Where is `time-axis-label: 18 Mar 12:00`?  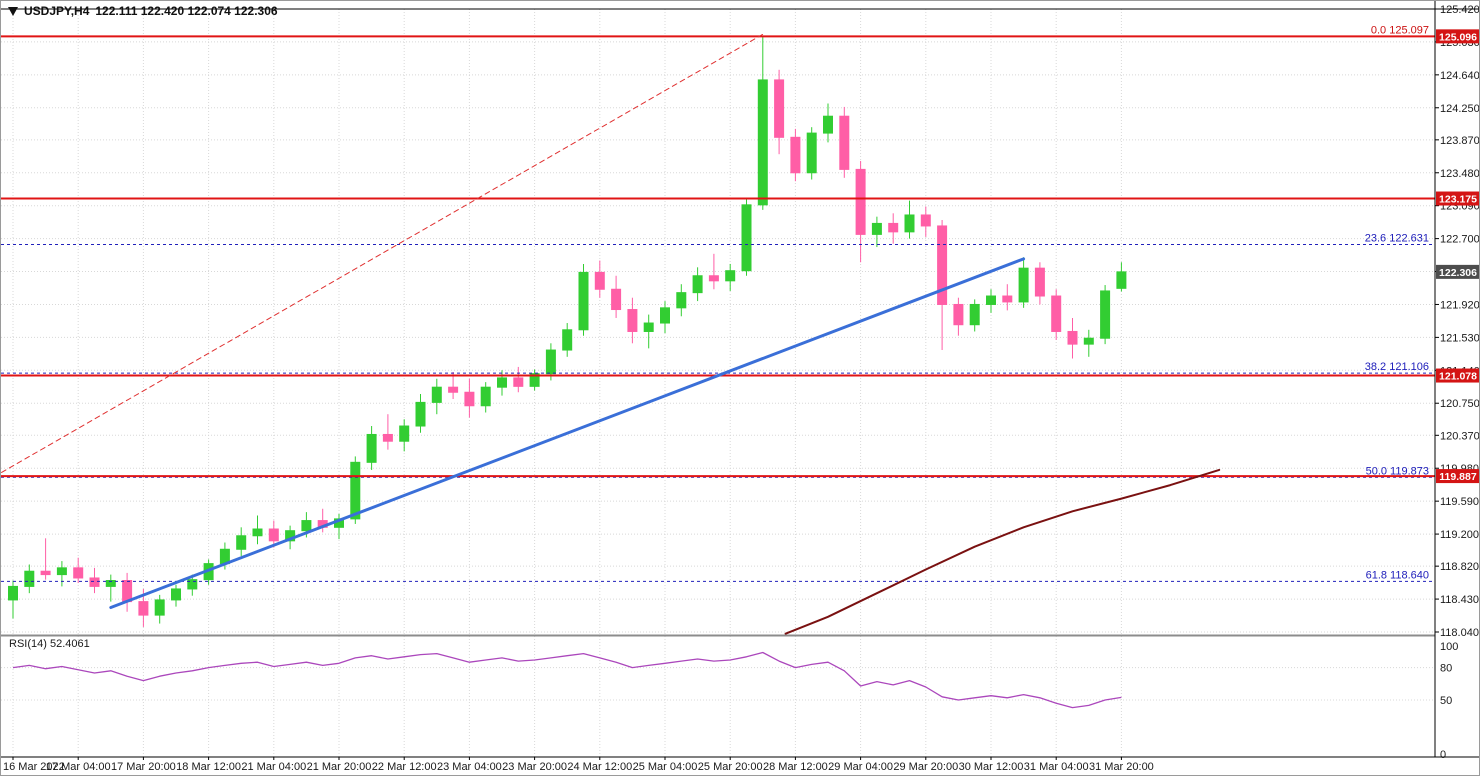
time-axis-label: 18 Mar 12:00 is located at coordinates (208, 767).